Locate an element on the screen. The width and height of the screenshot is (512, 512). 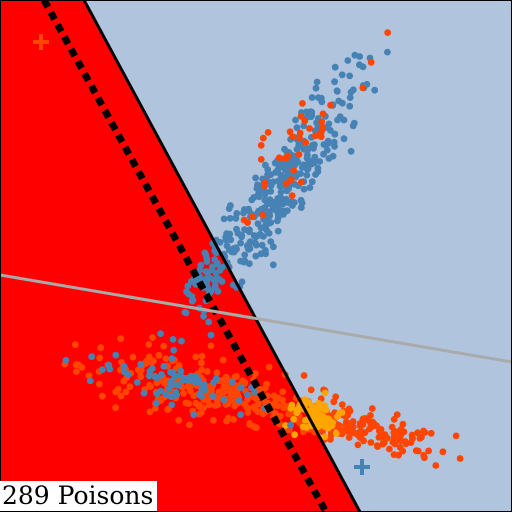
poison-count-caption: 289 Poisons is located at coordinates (79, 496).